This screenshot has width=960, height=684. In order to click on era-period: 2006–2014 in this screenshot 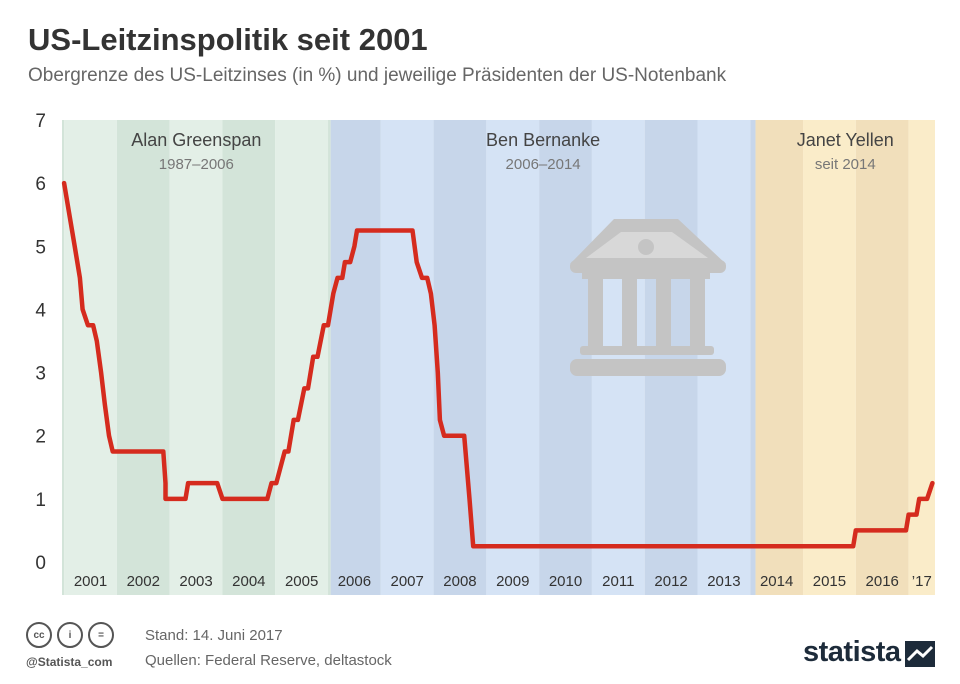, I will do `click(543, 164)`.